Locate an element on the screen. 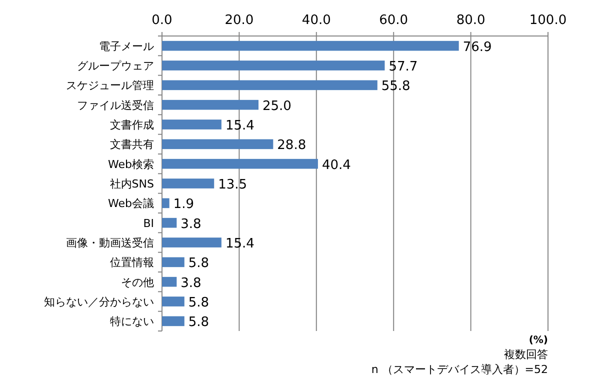 The height and width of the screenshot is (380, 590). y-tick-label: Web検索 is located at coordinates (131, 164).